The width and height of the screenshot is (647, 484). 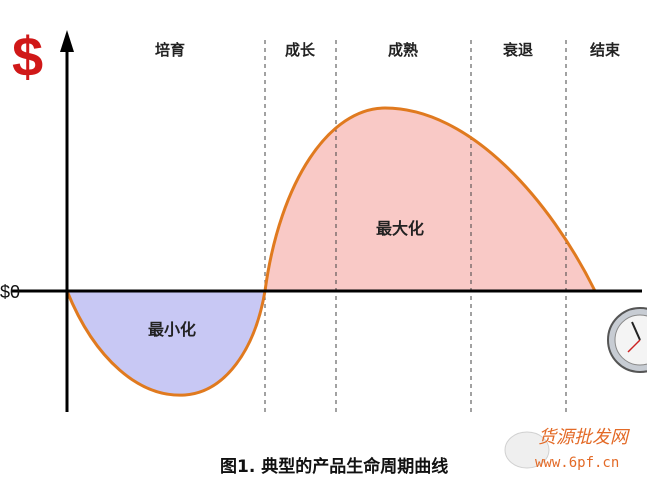 What do you see at coordinates (400, 228) in the screenshot?
I see `label-maximize: 最大化` at bounding box center [400, 228].